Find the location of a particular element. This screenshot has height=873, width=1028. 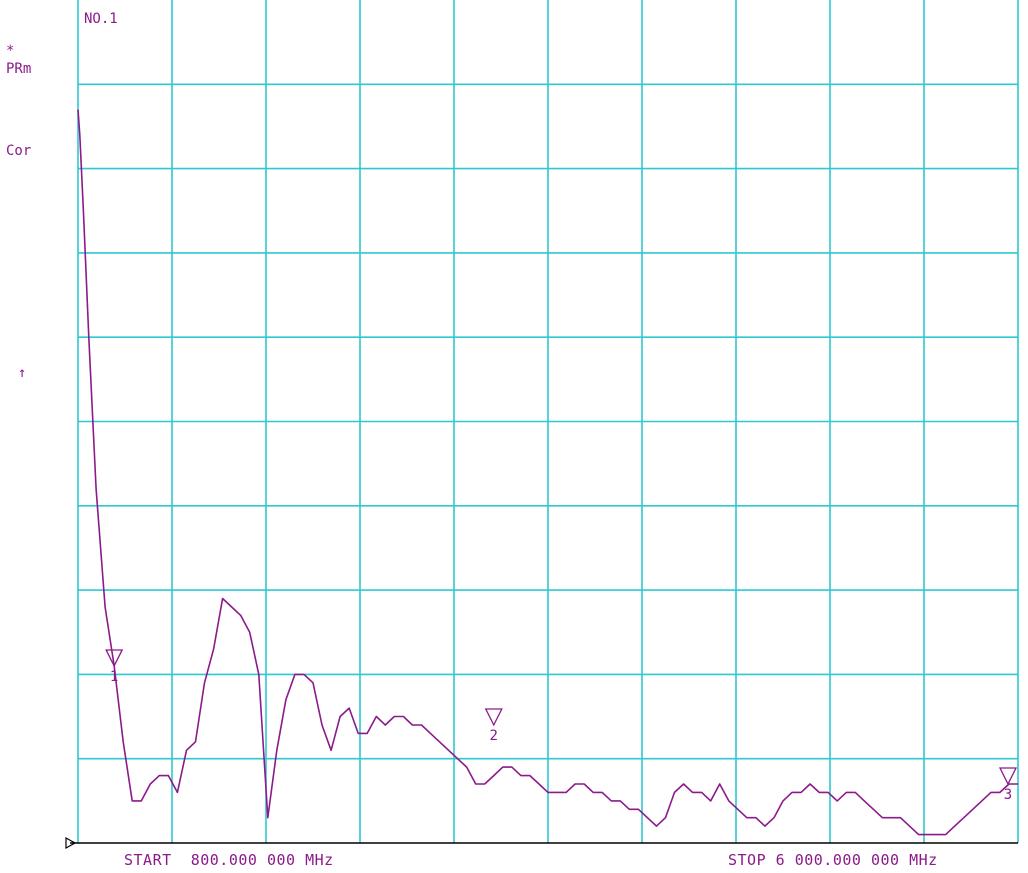

reference-level-marker is located at coordinates (71, 843).